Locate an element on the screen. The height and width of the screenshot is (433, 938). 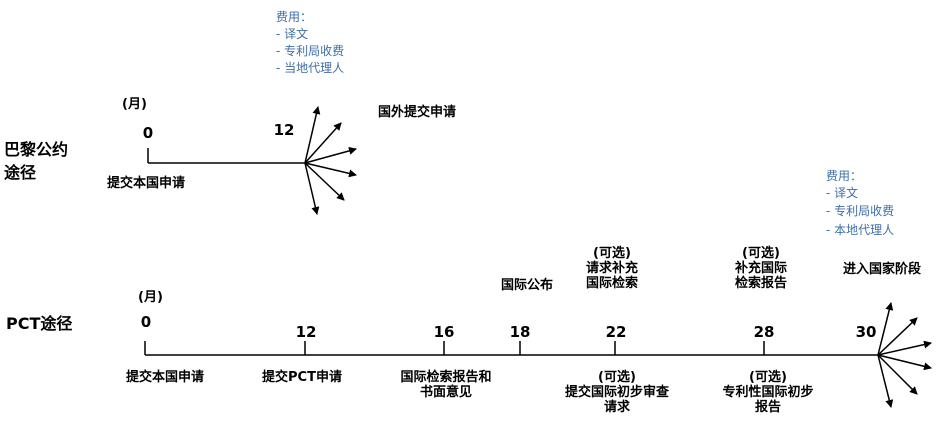
pct-fee-item: - 译文 is located at coordinates (842, 193).